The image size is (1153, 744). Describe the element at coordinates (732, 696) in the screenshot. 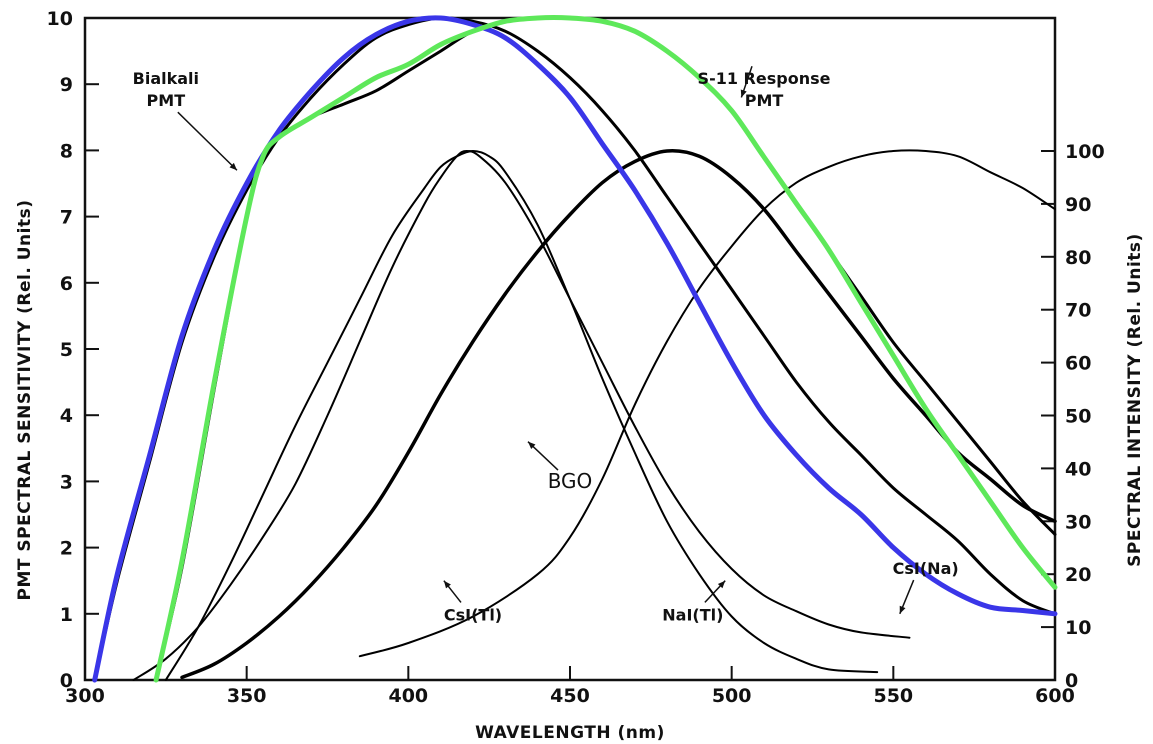

I see `x-tick-label: 500` at that location.